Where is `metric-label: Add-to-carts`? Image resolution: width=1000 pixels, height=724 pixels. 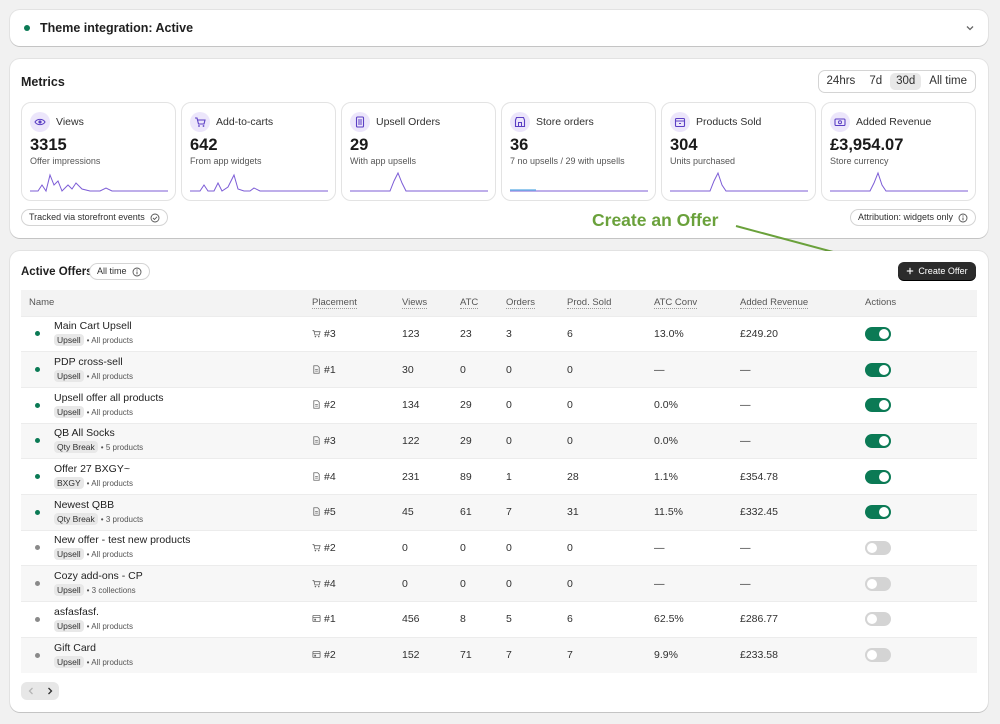 metric-label: Add-to-carts is located at coordinates (245, 122).